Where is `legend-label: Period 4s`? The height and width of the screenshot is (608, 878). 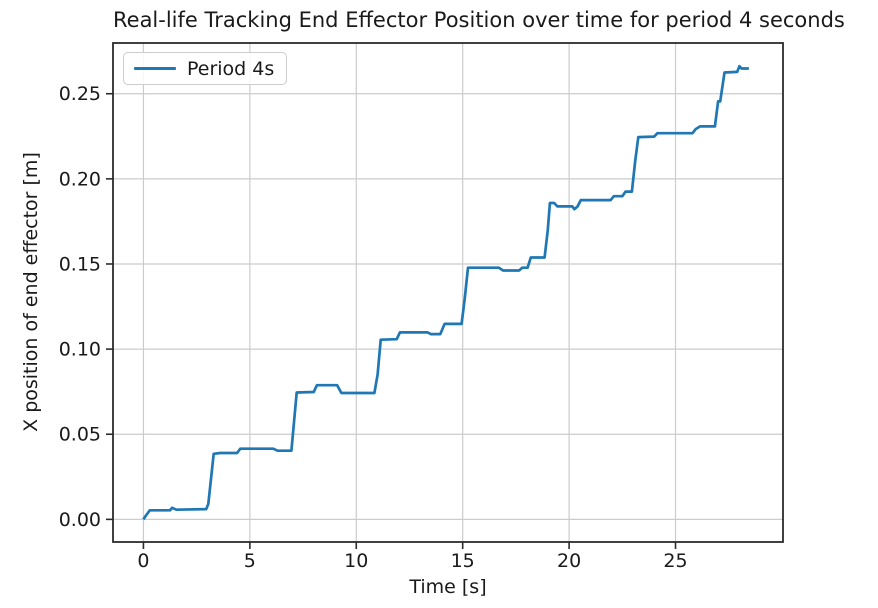 legend-label: Period 4s is located at coordinates (231, 68).